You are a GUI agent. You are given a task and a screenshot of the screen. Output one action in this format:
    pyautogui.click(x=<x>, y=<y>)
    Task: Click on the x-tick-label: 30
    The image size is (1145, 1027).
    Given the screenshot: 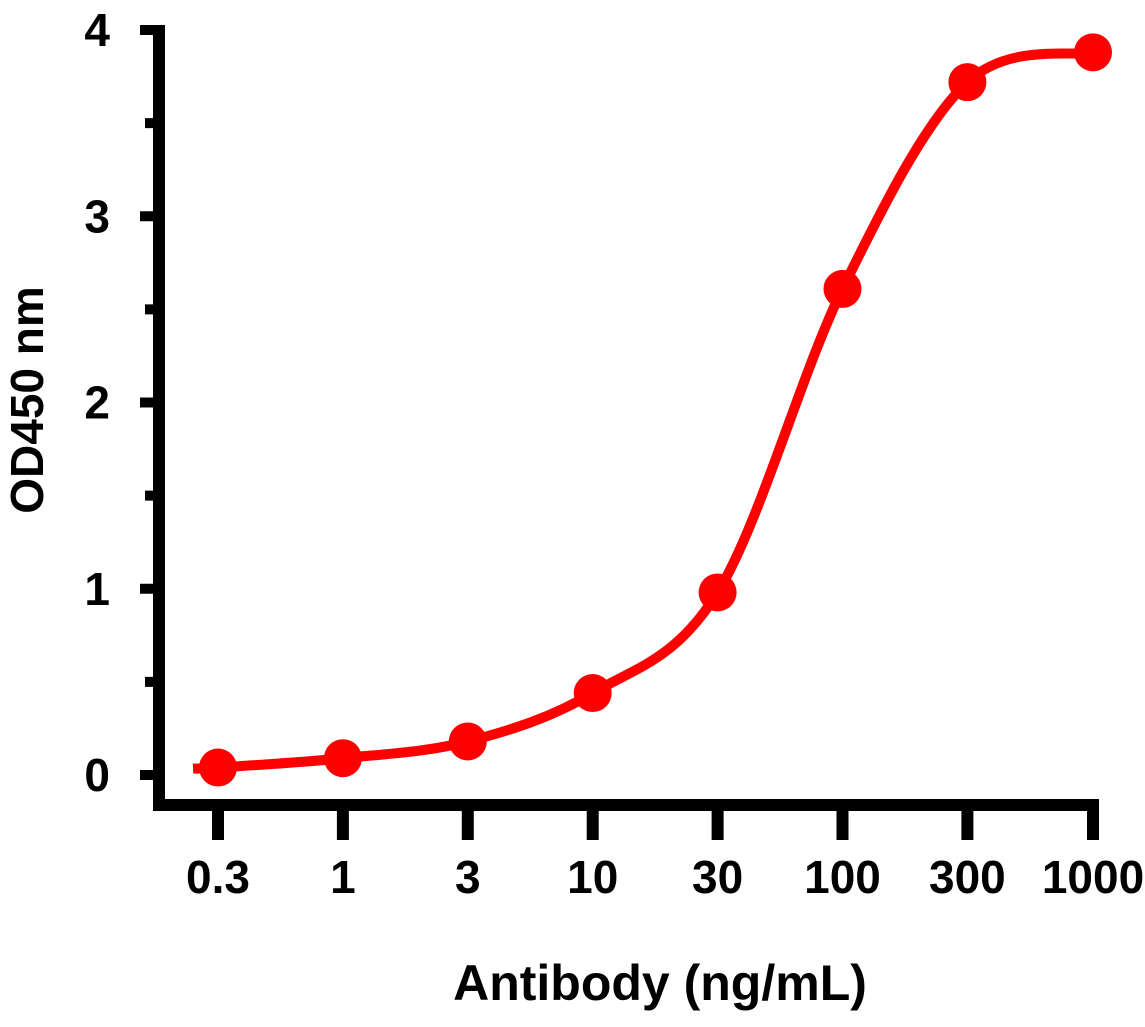 What is the action you would take?
    pyautogui.click(x=717, y=877)
    